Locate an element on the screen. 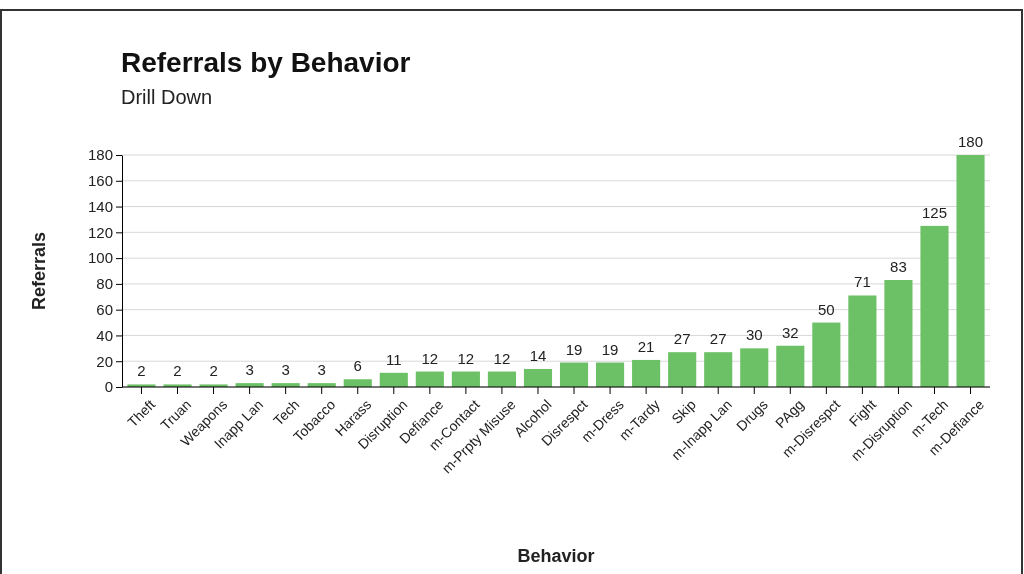 This screenshot has width=1024, height=574. data-label: 180 is located at coordinates (971, 141).